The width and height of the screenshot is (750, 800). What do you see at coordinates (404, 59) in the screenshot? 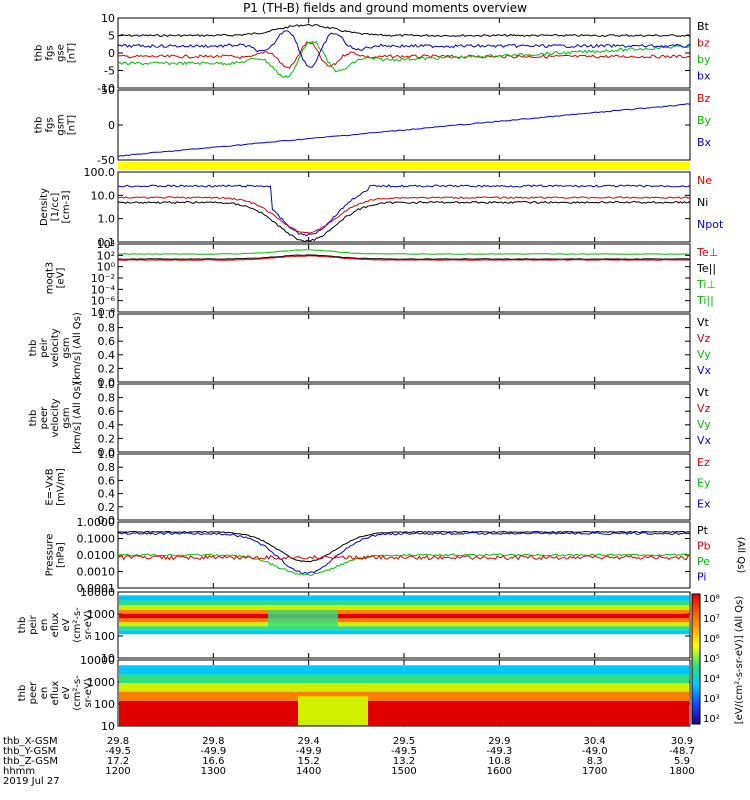
I see `series-by` at bounding box center [404, 59].